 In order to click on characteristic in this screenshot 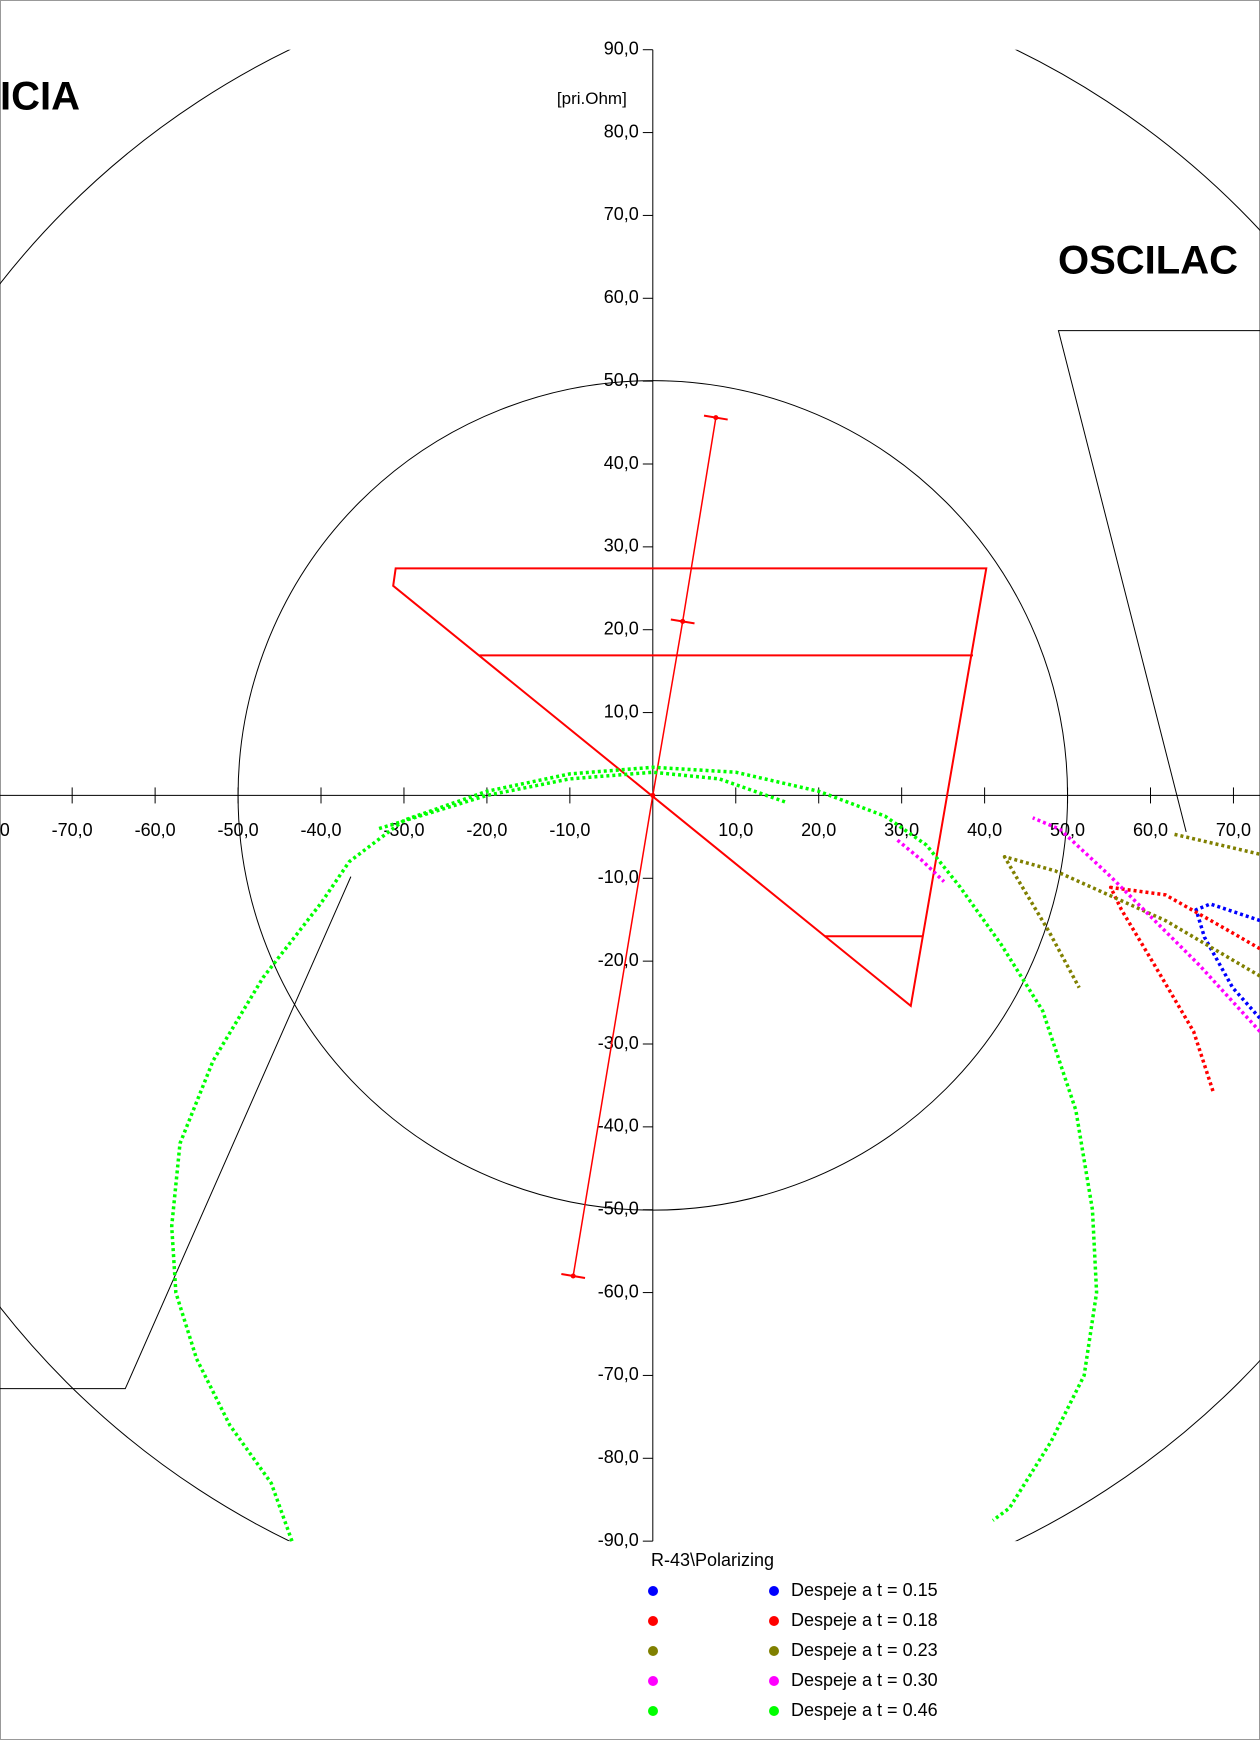, I will do `click(644, 847)`.